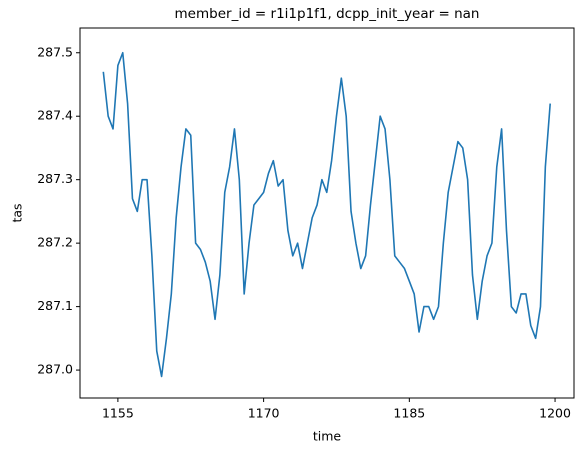  I want to click on x-axis-label: time, so click(327, 436).